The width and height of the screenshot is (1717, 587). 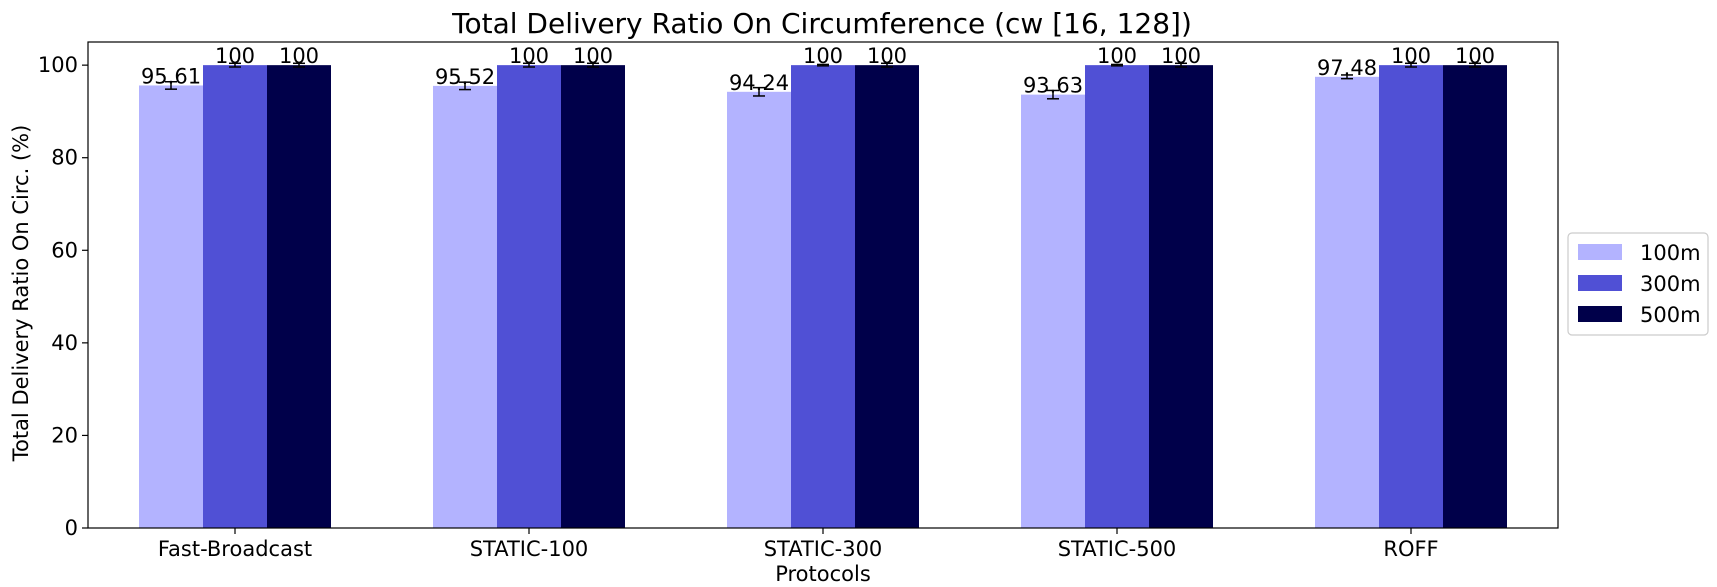 I want to click on legend: 100m 300m 500m, so click(x=1638, y=284).